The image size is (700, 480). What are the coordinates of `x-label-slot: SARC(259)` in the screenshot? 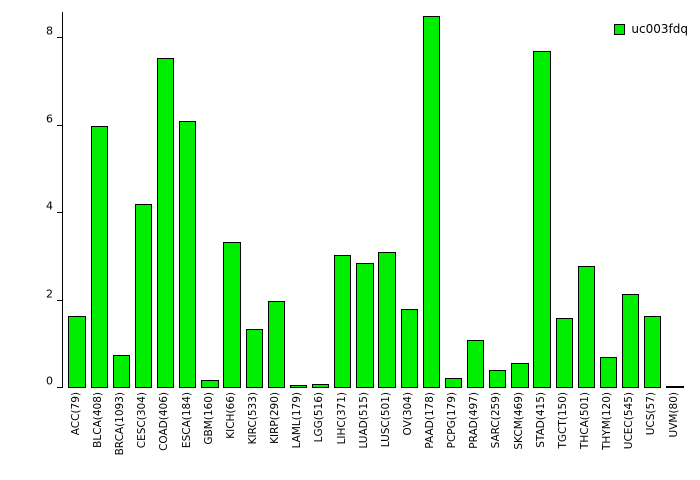 It's located at (497, 436).